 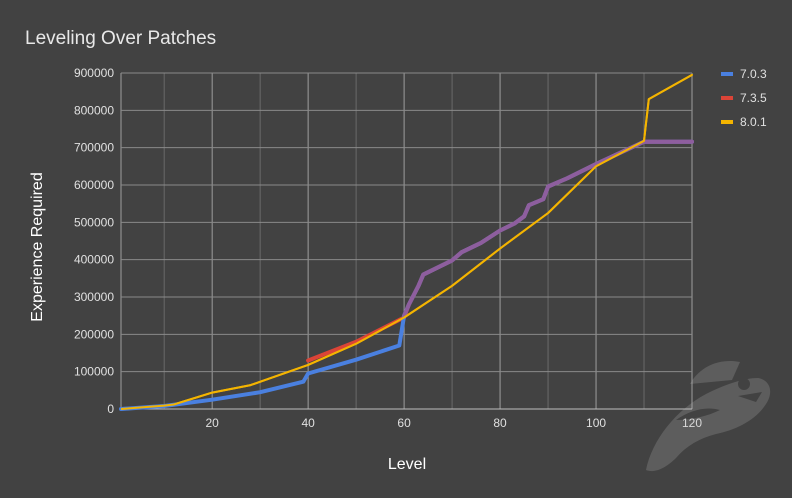 I want to click on y-tick-label: 400000, so click(x=94, y=260).